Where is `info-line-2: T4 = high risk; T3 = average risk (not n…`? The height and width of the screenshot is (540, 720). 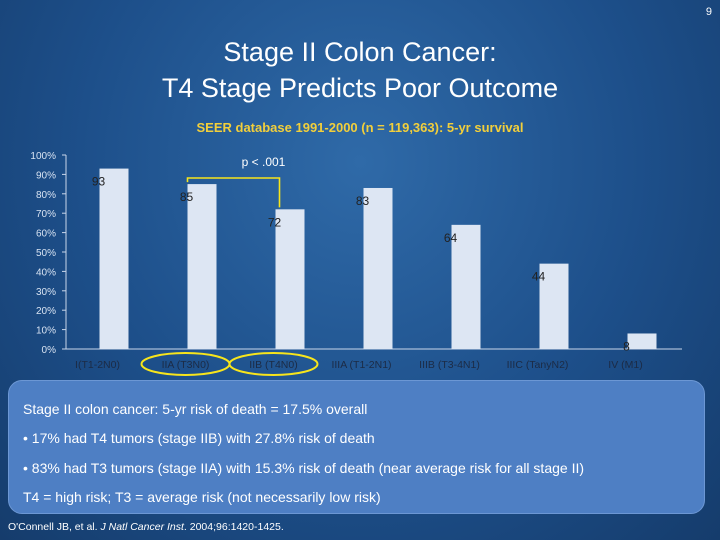 info-line-2: T4 = high risk; T3 = average risk (not n… is located at coordinates (202, 497).